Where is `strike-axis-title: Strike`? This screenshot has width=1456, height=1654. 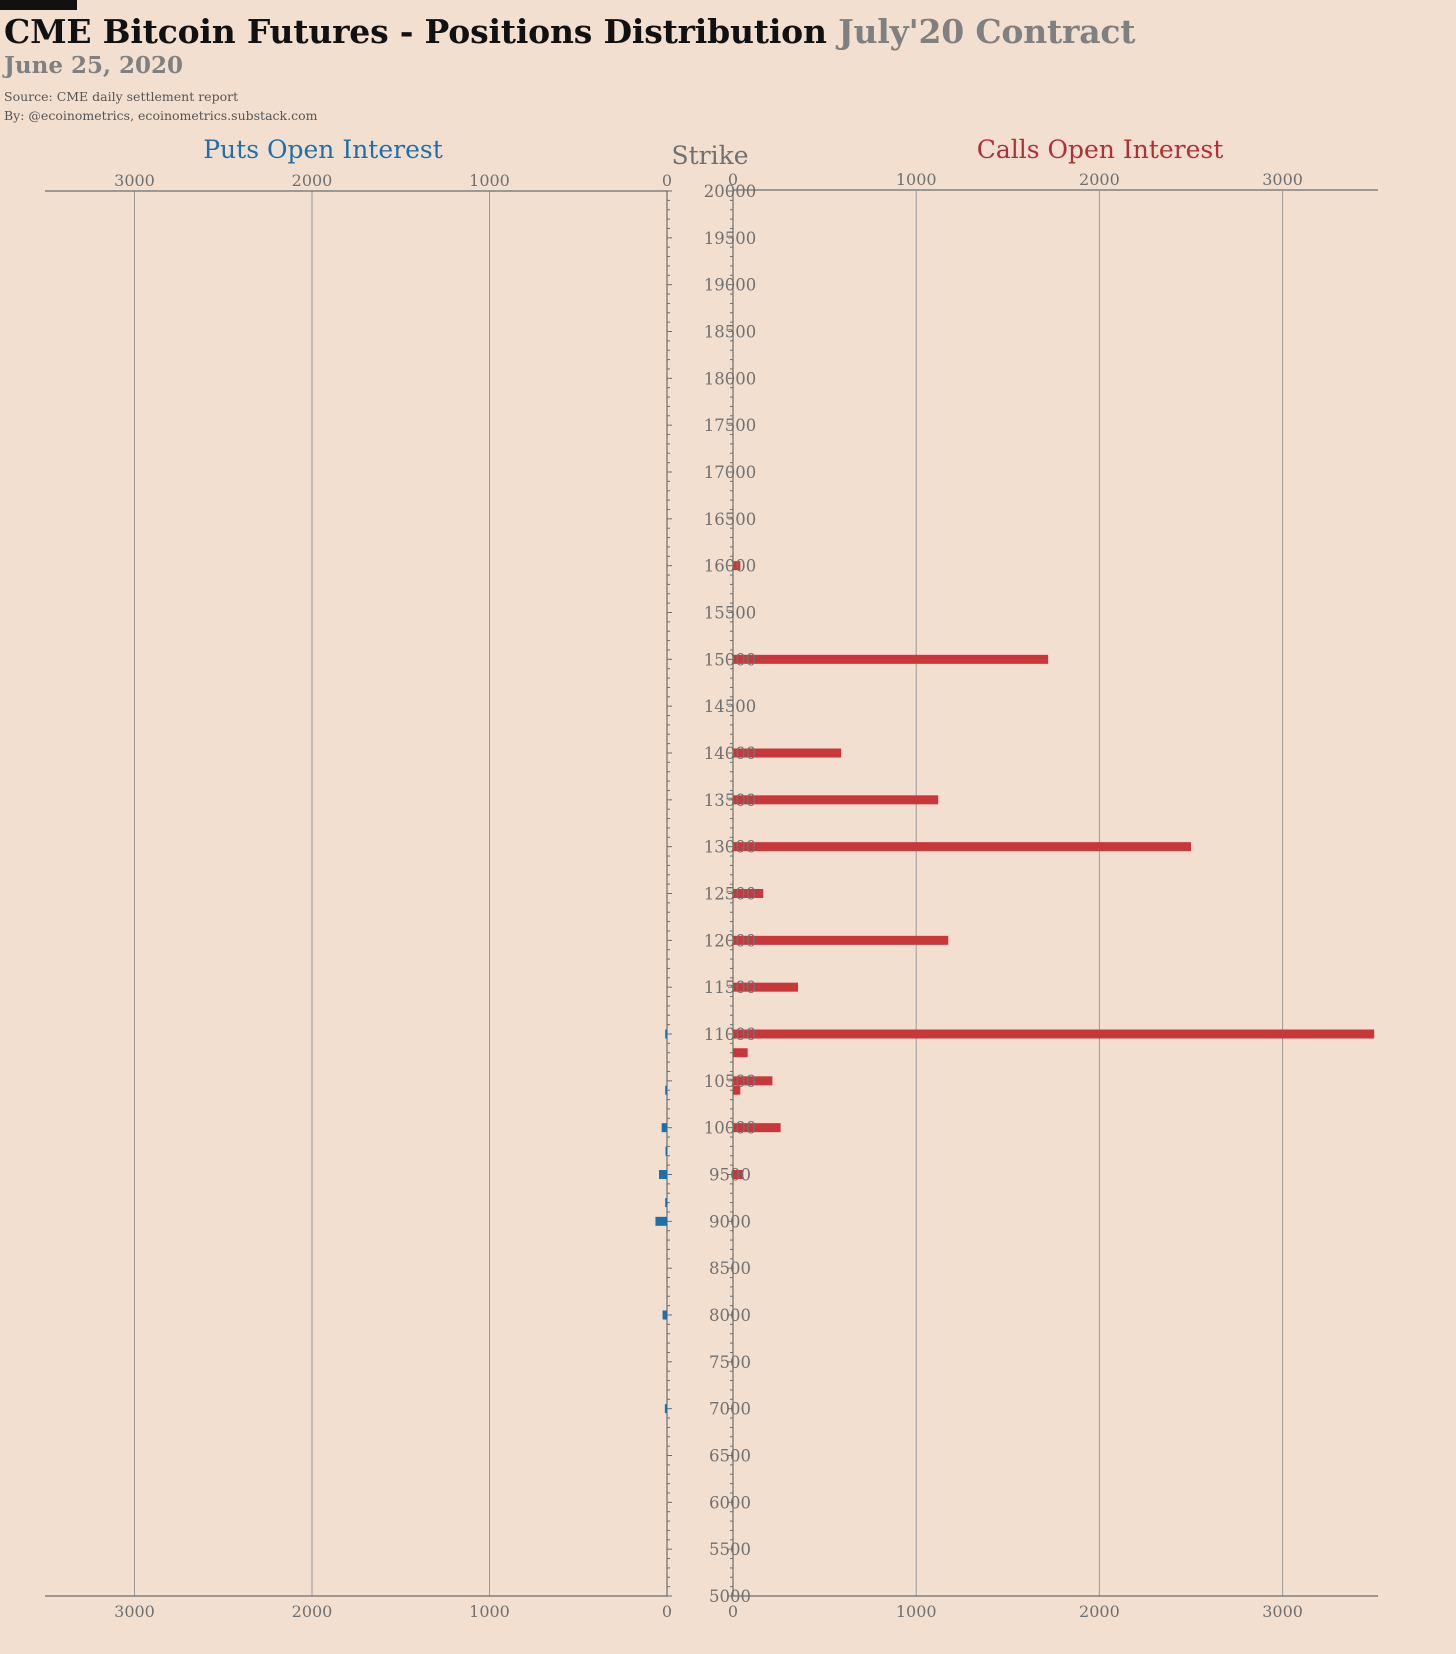
strike-axis-title: Strike is located at coordinates (709, 155).